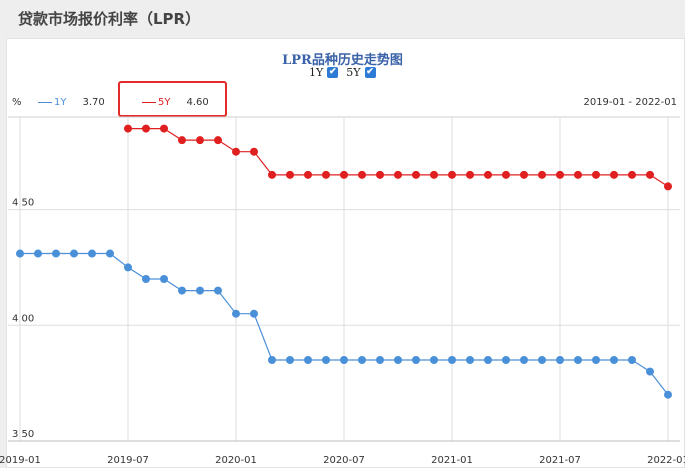 The height and width of the screenshot is (468, 685). What do you see at coordinates (109, 19) in the screenshot?
I see `page-title: 贷款市场报价利率（LPR）` at bounding box center [109, 19].